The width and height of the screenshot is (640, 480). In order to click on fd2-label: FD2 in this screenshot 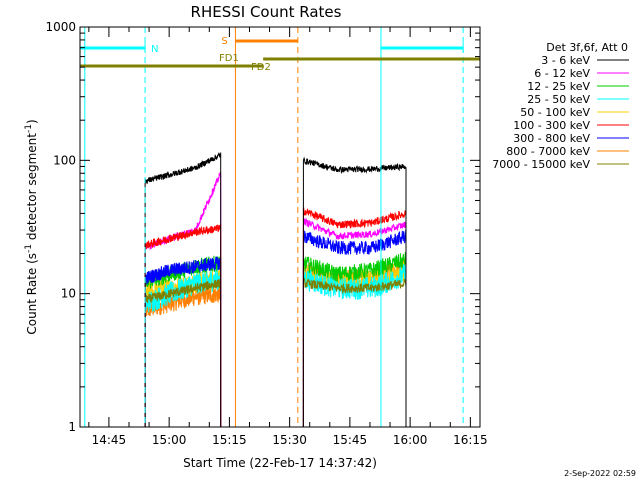, I will do `click(261, 67)`.